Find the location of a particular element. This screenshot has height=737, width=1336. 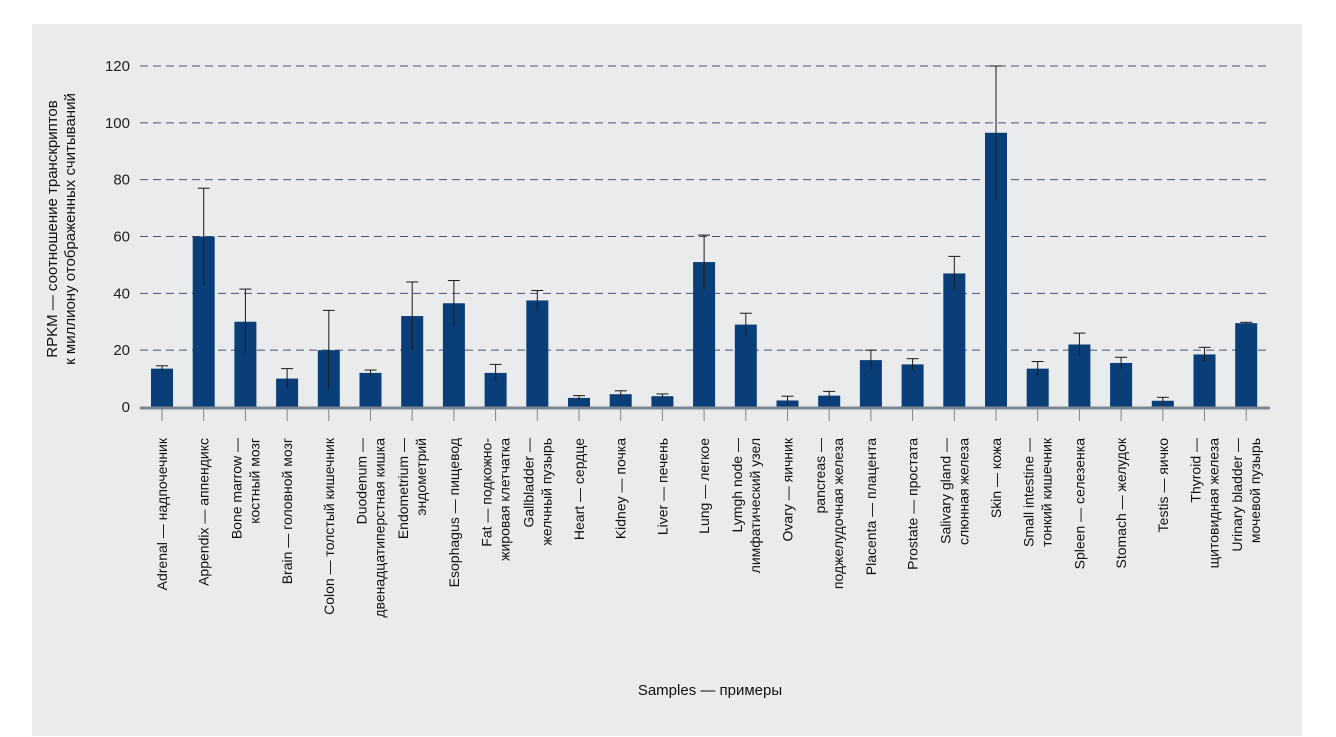

x-category-label: Spleen — селезенка is located at coordinates (1079, 504).